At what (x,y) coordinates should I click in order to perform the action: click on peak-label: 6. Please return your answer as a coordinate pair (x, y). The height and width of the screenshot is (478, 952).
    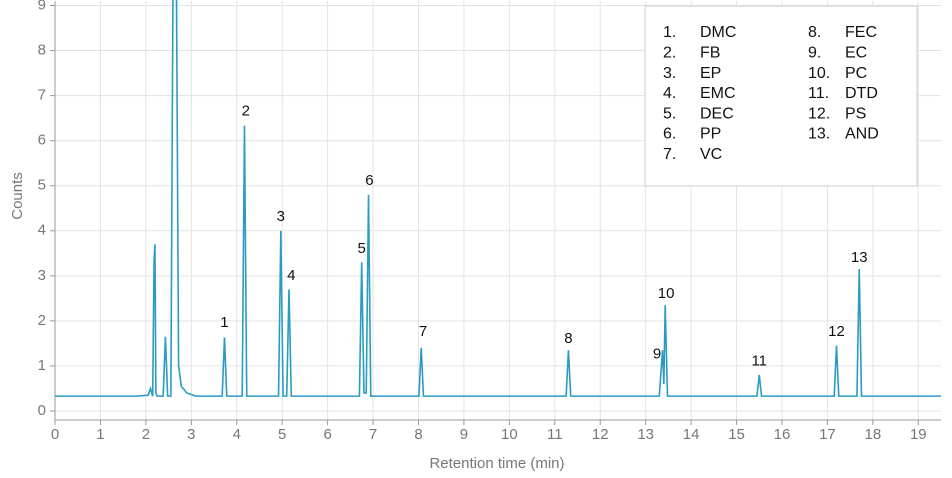
    Looking at the image, I should click on (369, 180).